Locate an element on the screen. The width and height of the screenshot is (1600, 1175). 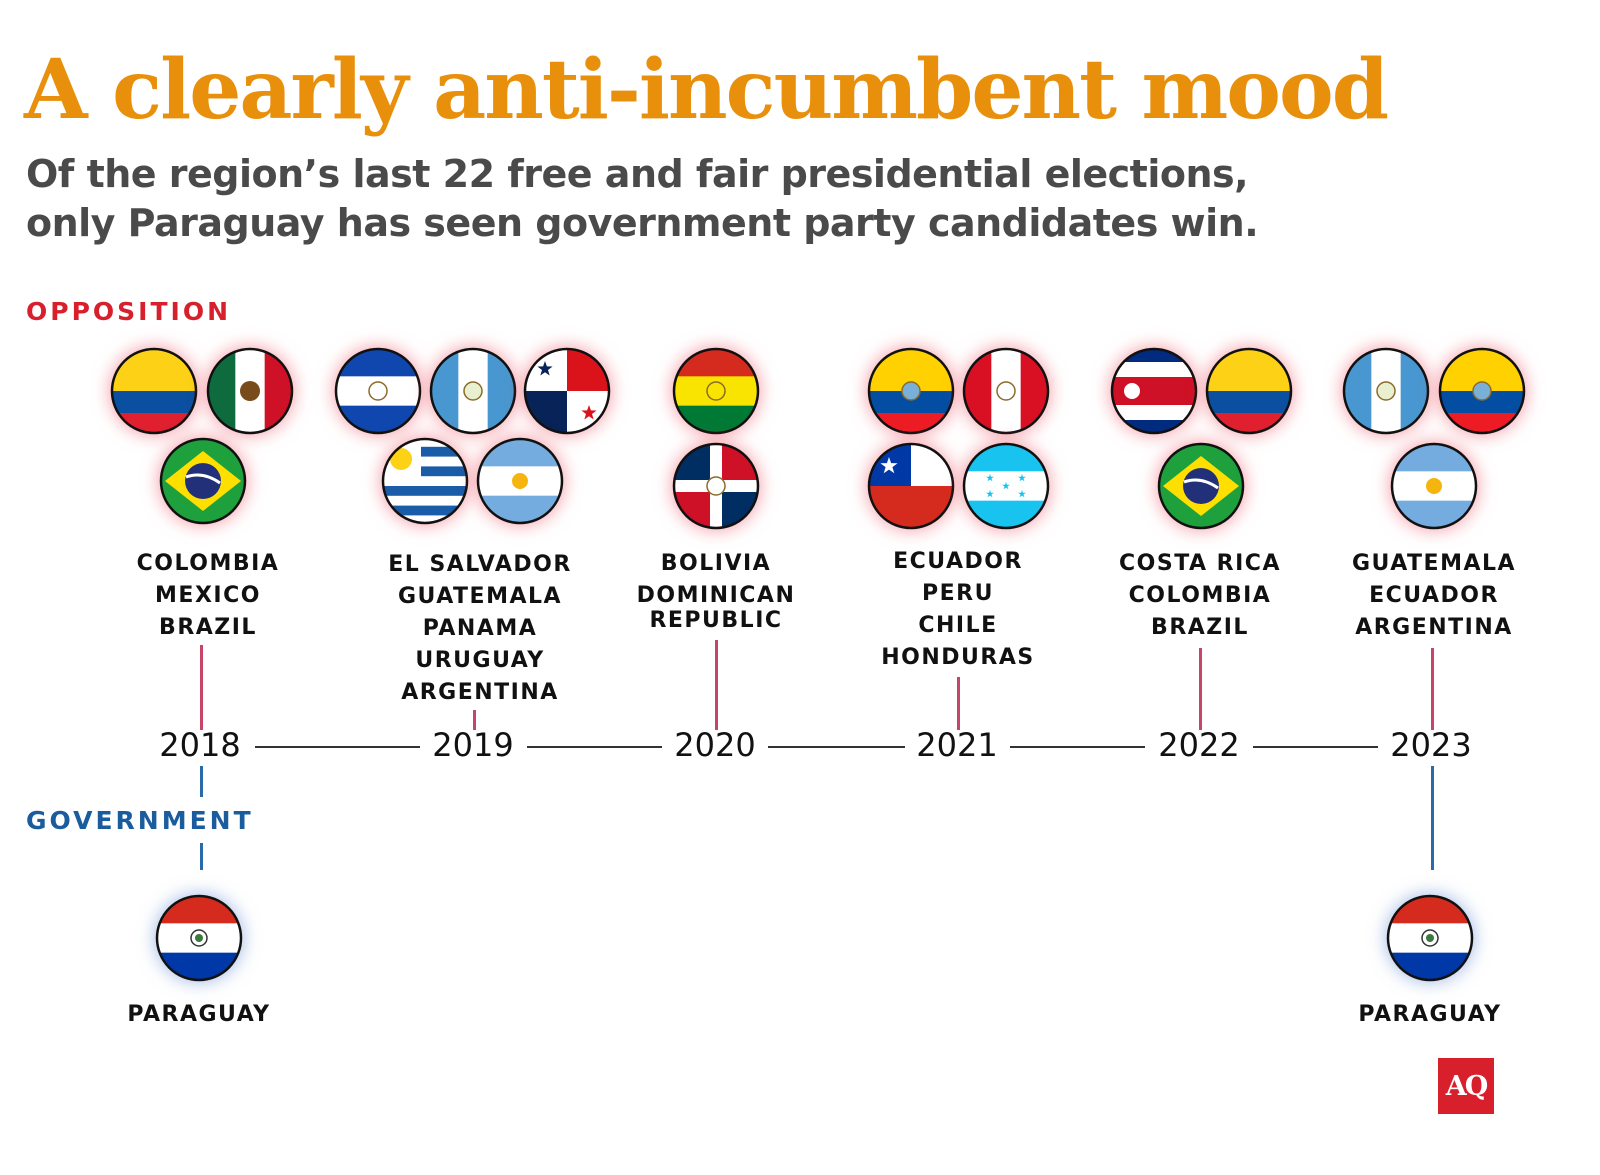
country-label: CHILE is located at coordinates (958, 625).